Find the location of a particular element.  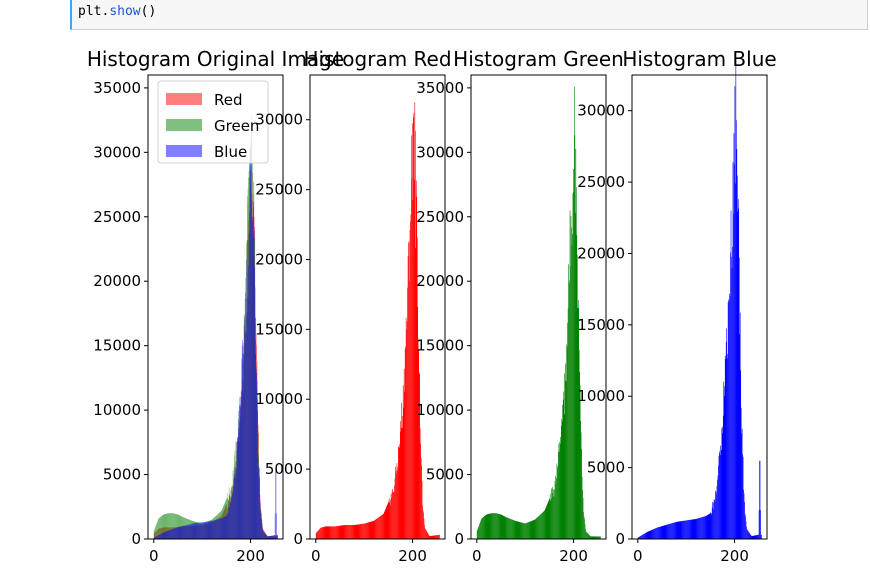

y-tick-label: 15000 is located at coordinates (440, 346).